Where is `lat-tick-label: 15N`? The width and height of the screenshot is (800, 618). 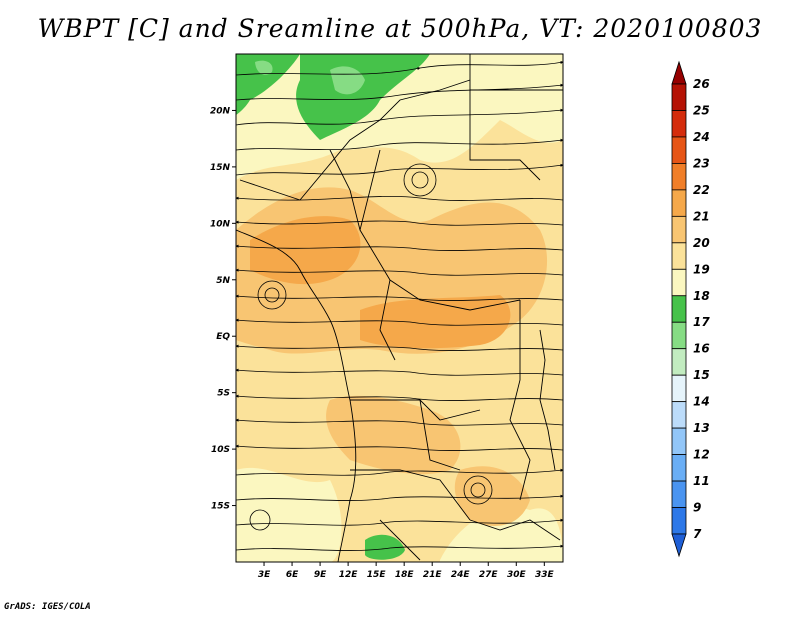
lat-tick-label: 15N is located at coordinates (220, 168).